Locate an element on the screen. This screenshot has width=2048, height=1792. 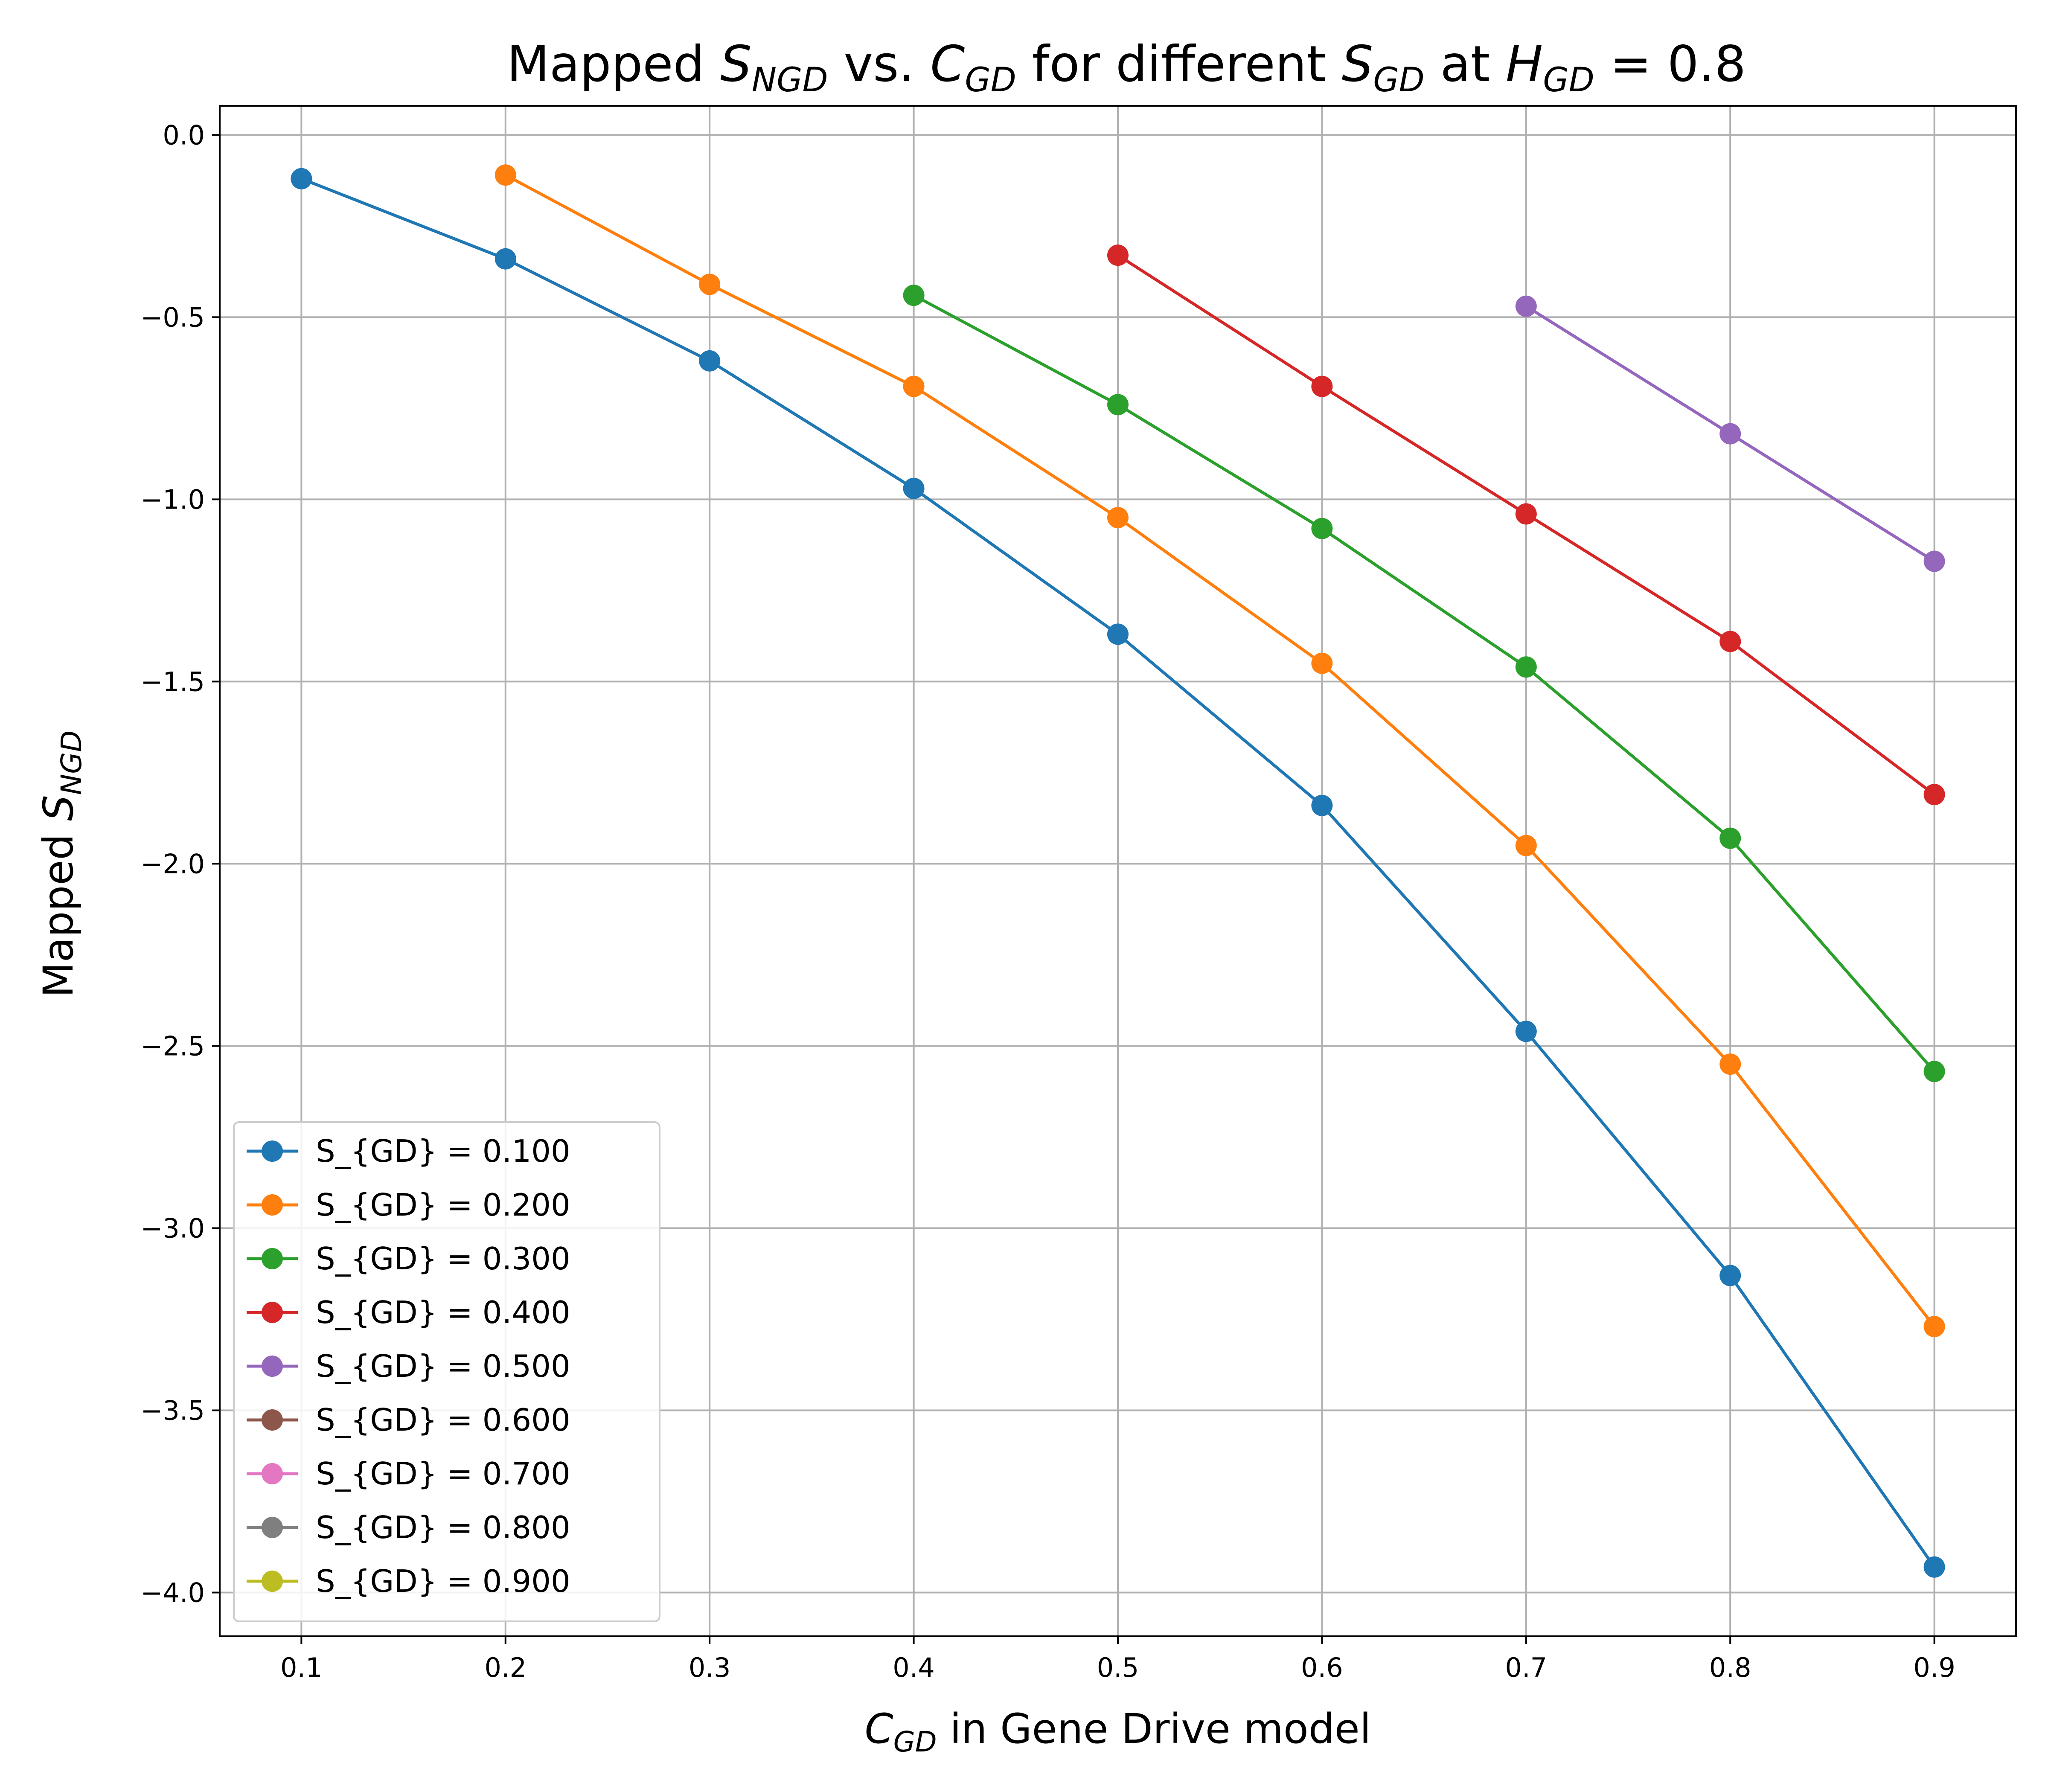
x-tick-label: 0.6 is located at coordinates (1322, 1667).